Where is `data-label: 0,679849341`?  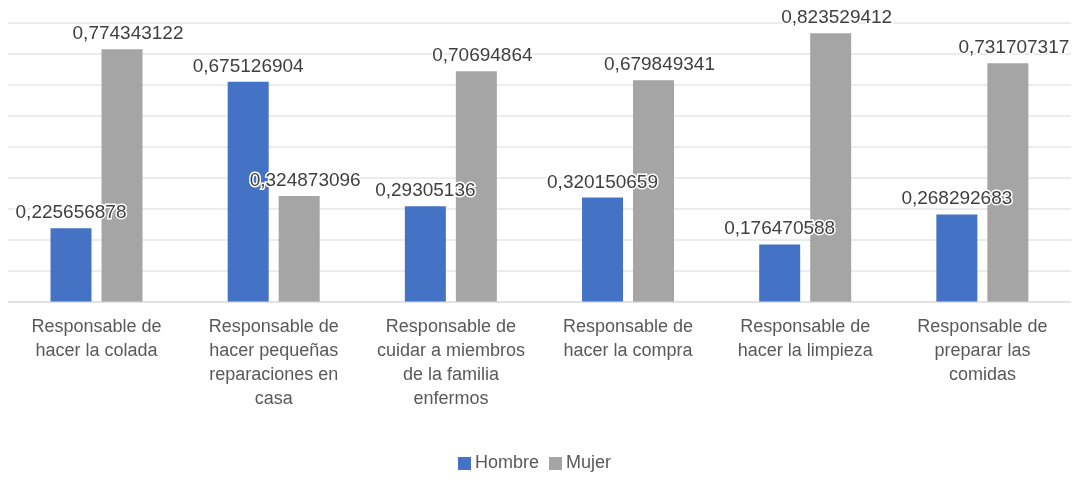
data-label: 0,679849341 is located at coordinates (659, 64).